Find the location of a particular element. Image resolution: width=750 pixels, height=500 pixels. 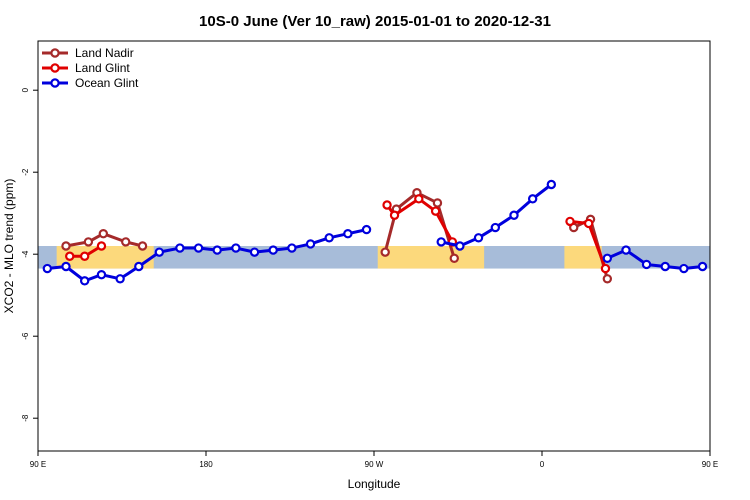

y-tick-label: -2 is located at coordinates (25, 172).